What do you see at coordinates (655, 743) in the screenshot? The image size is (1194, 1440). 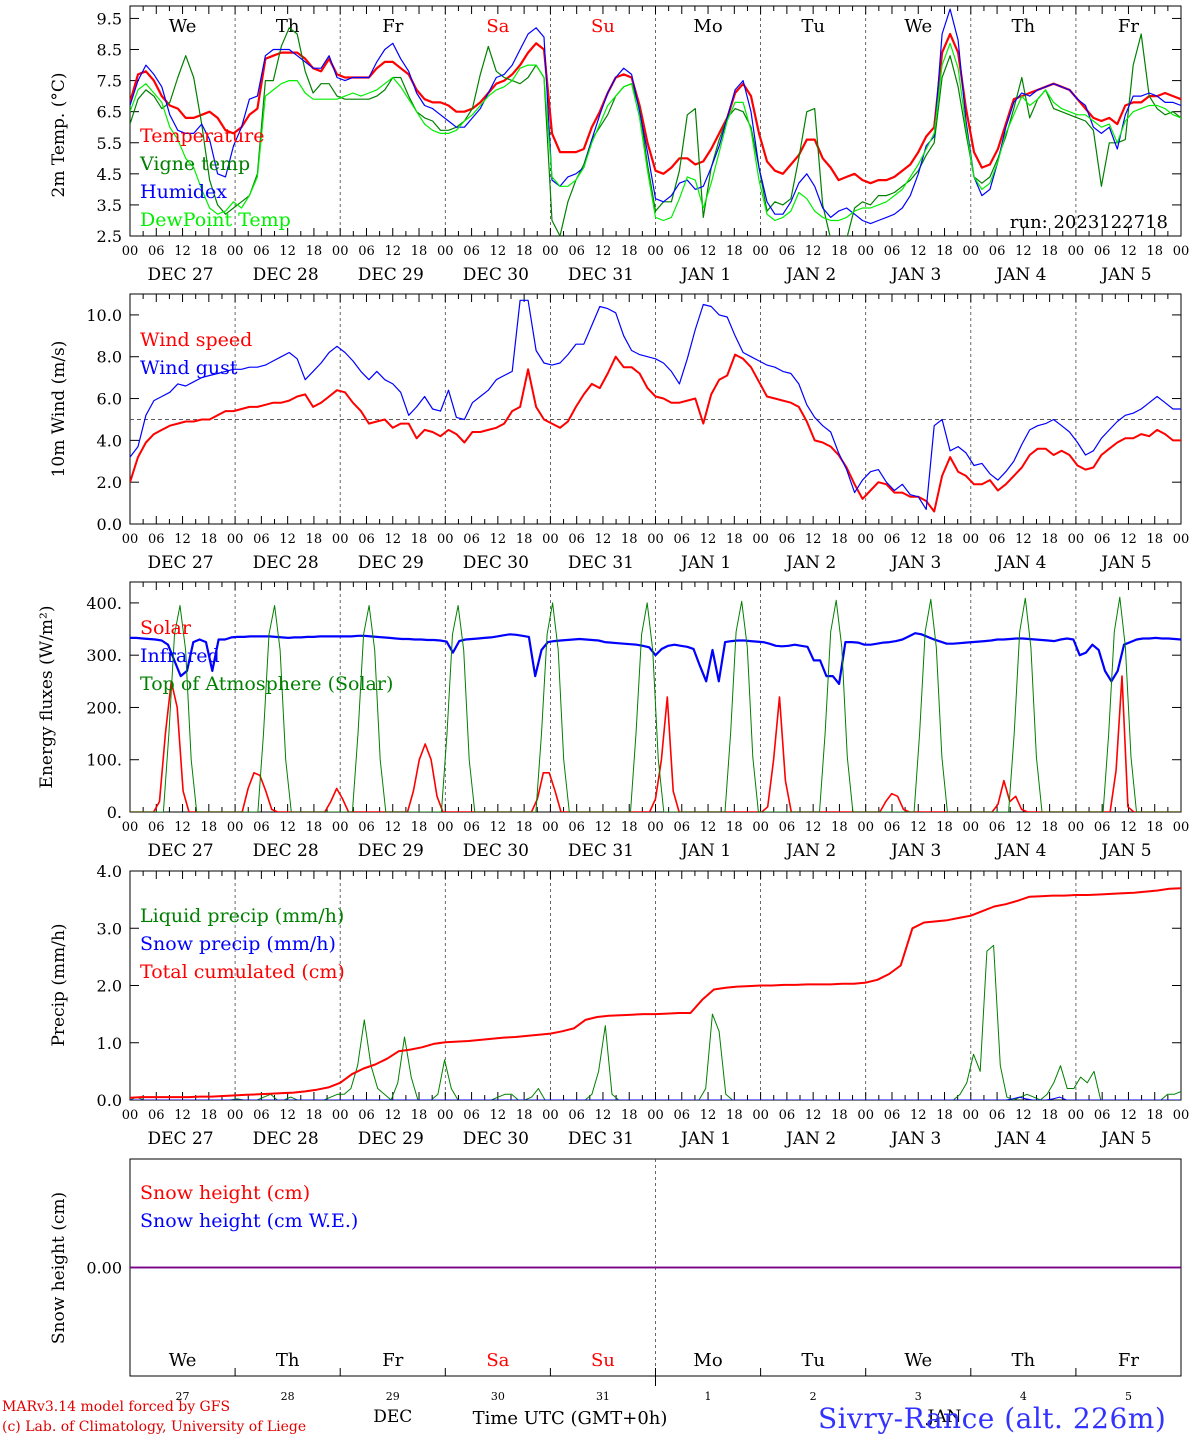 I see `series-line-solar` at bounding box center [655, 743].